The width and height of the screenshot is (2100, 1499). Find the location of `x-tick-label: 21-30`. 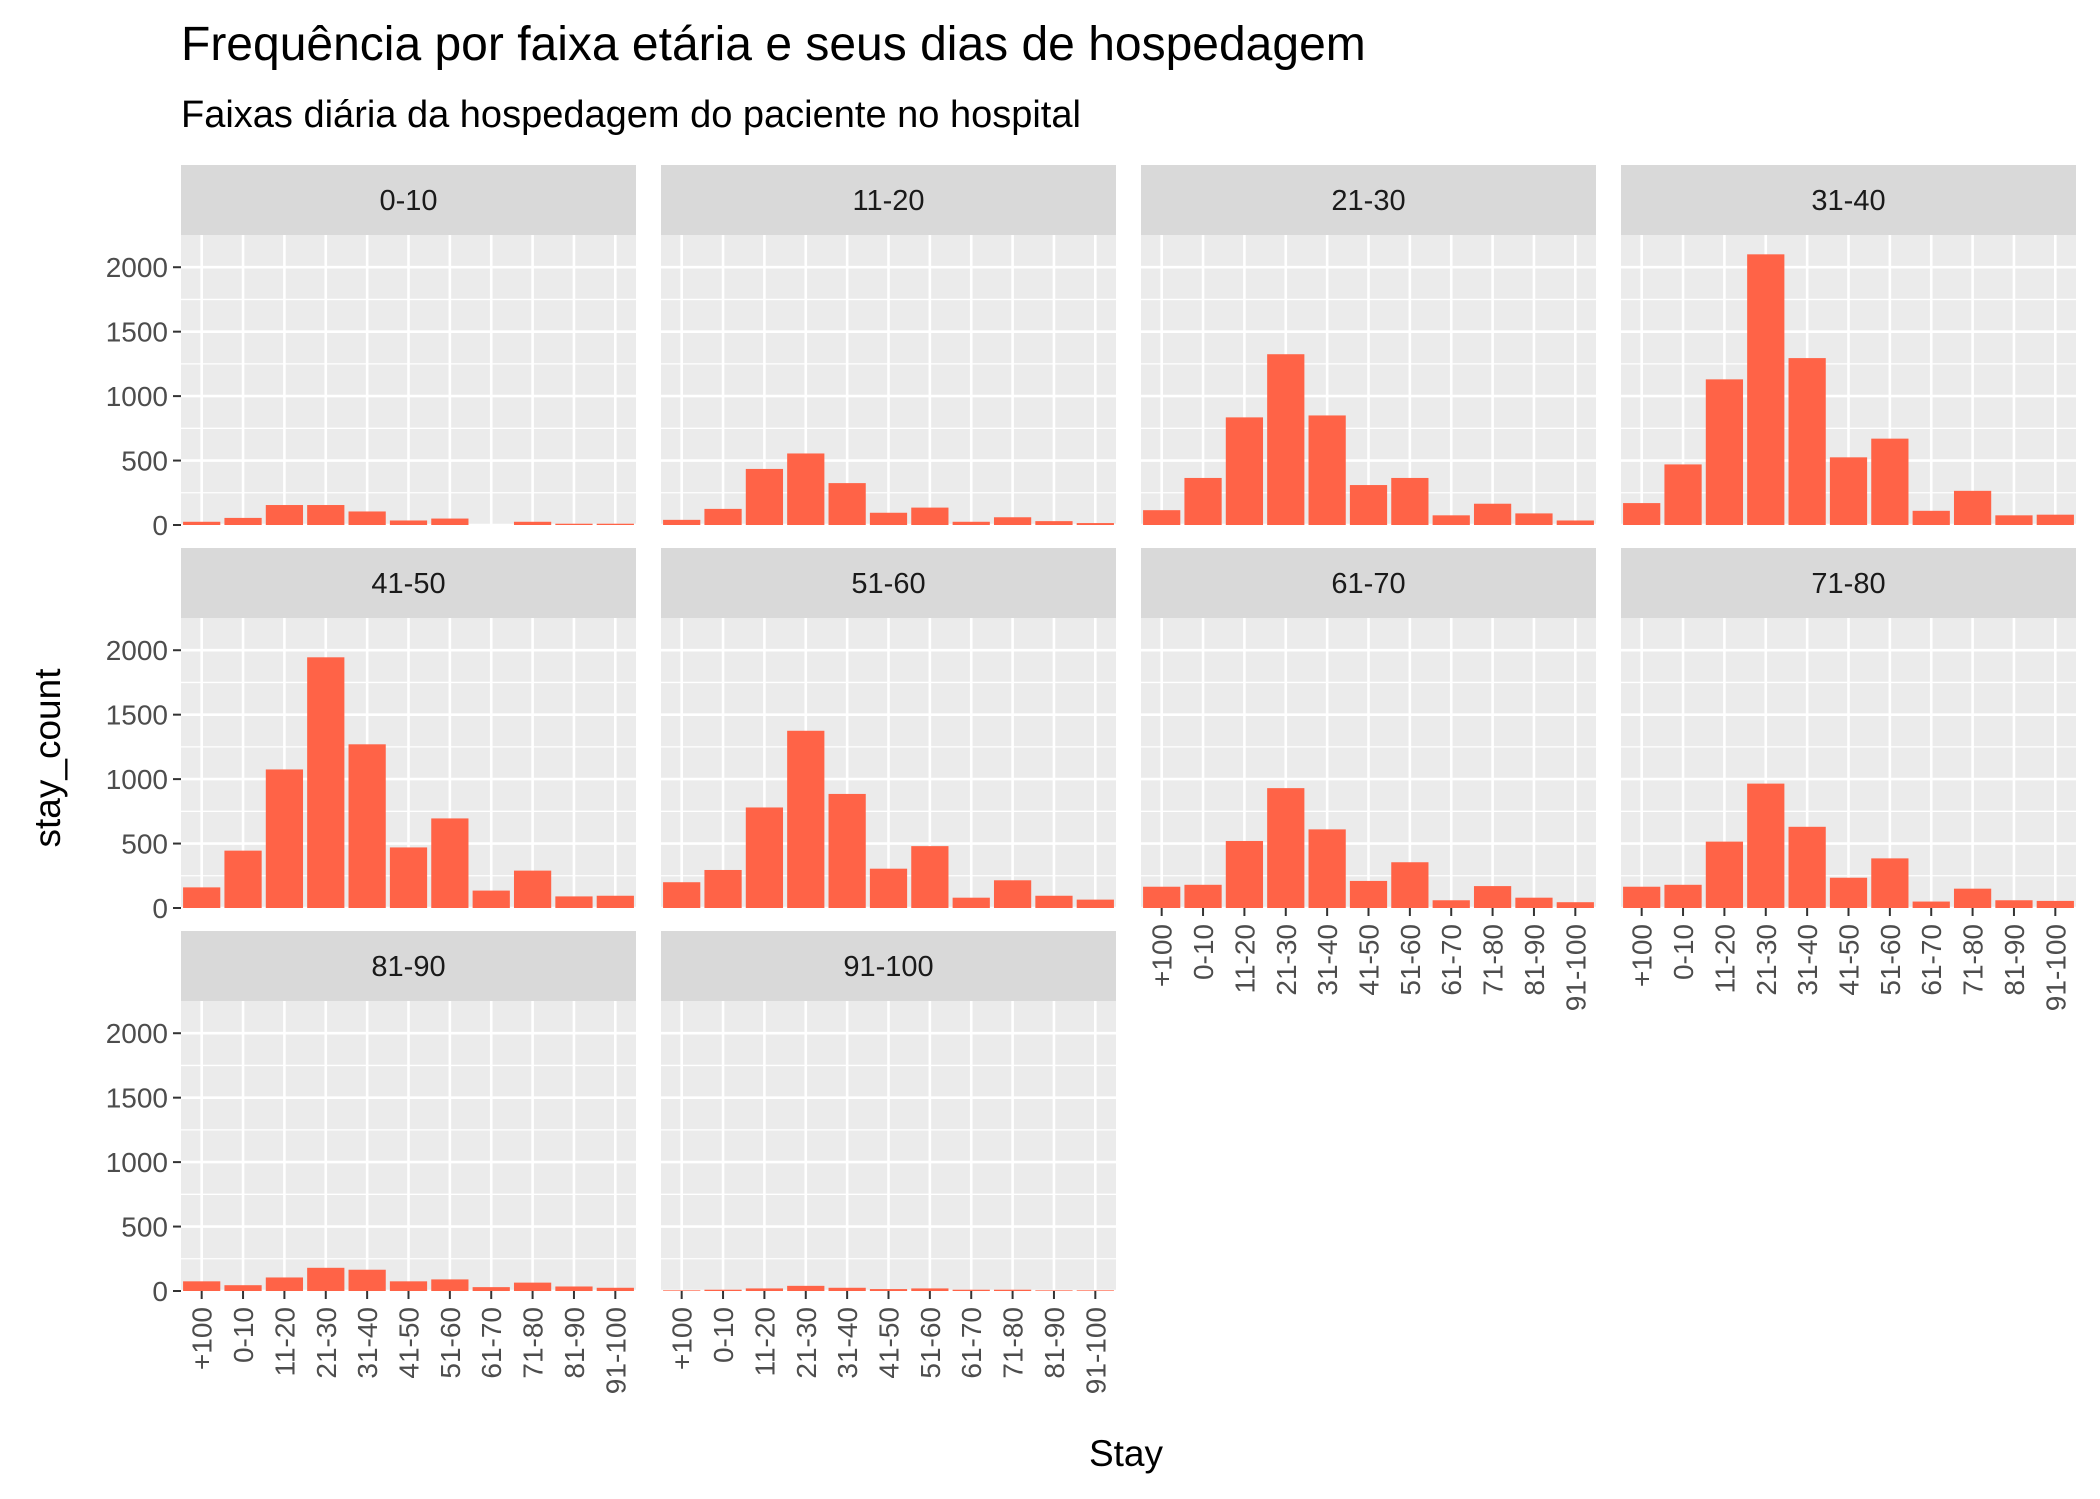

x-tick-label: 21-30 is located at coordinates (1766, 960).